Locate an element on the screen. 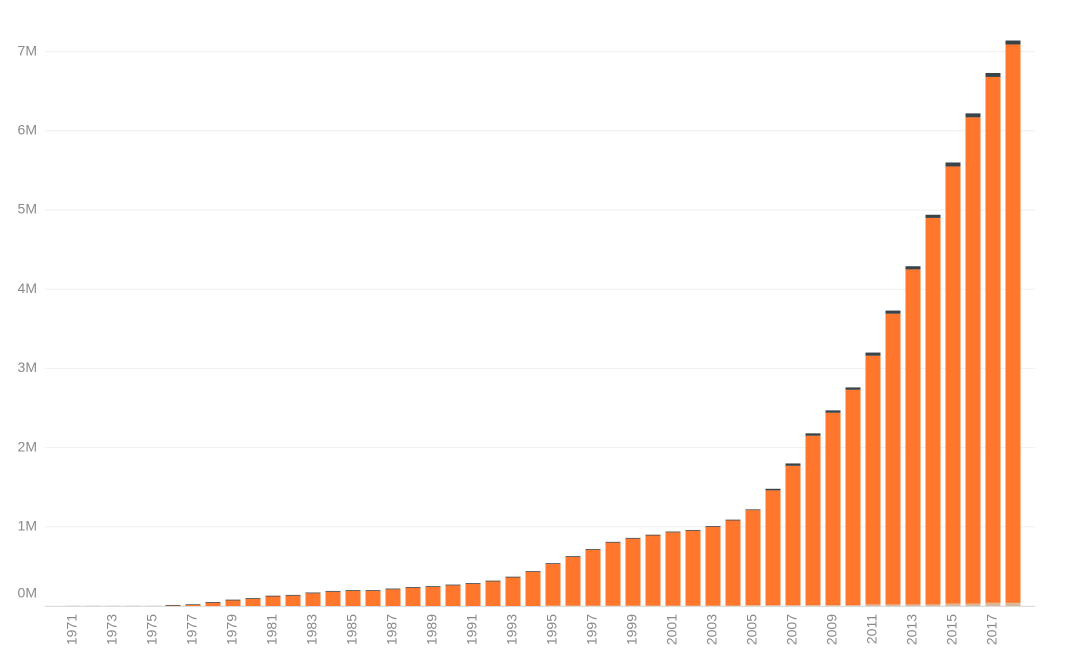  x-tick-label: 1991 is located at coordinates (472, 629).